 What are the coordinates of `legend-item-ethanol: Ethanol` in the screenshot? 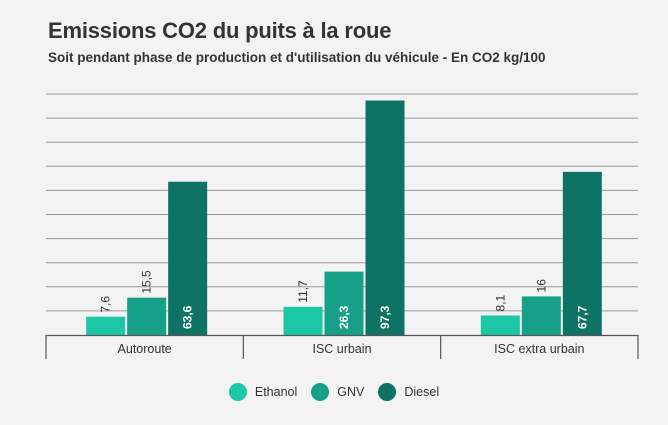 It's located at (263, 392).